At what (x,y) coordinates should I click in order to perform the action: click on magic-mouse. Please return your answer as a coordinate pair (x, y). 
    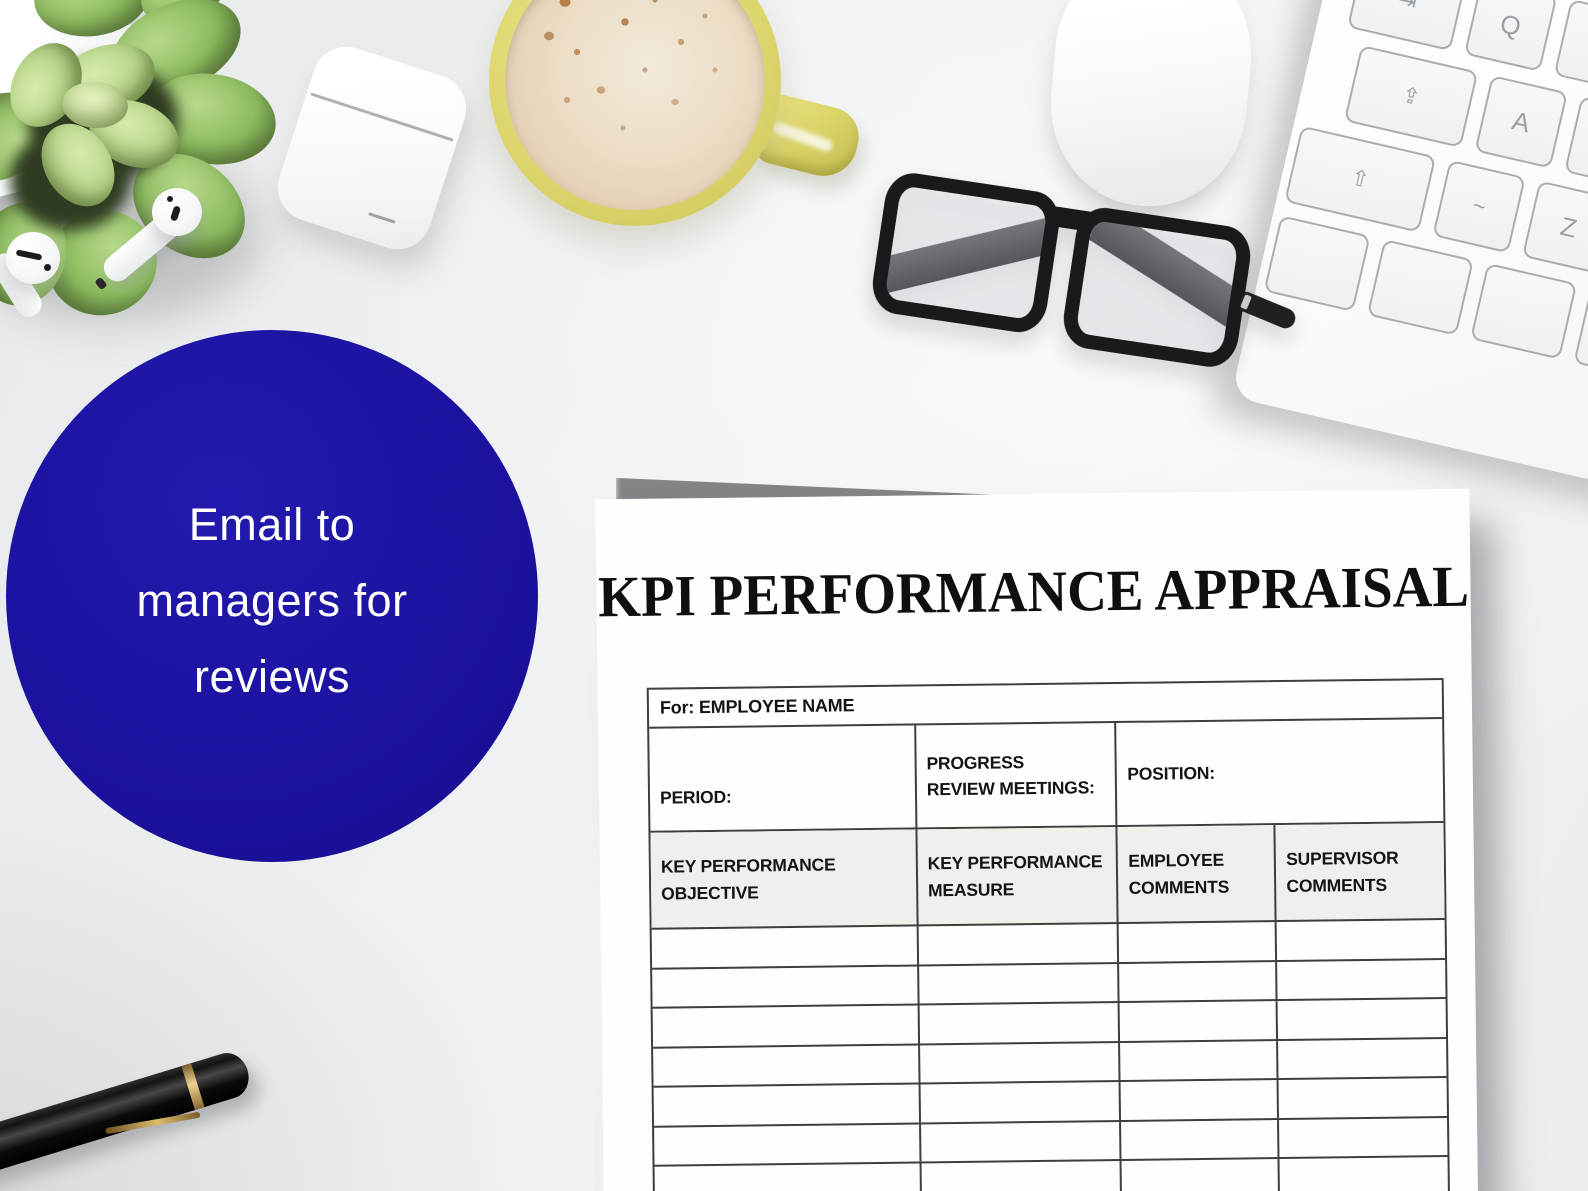
    Looking at the image, I should click on (1151, 107).